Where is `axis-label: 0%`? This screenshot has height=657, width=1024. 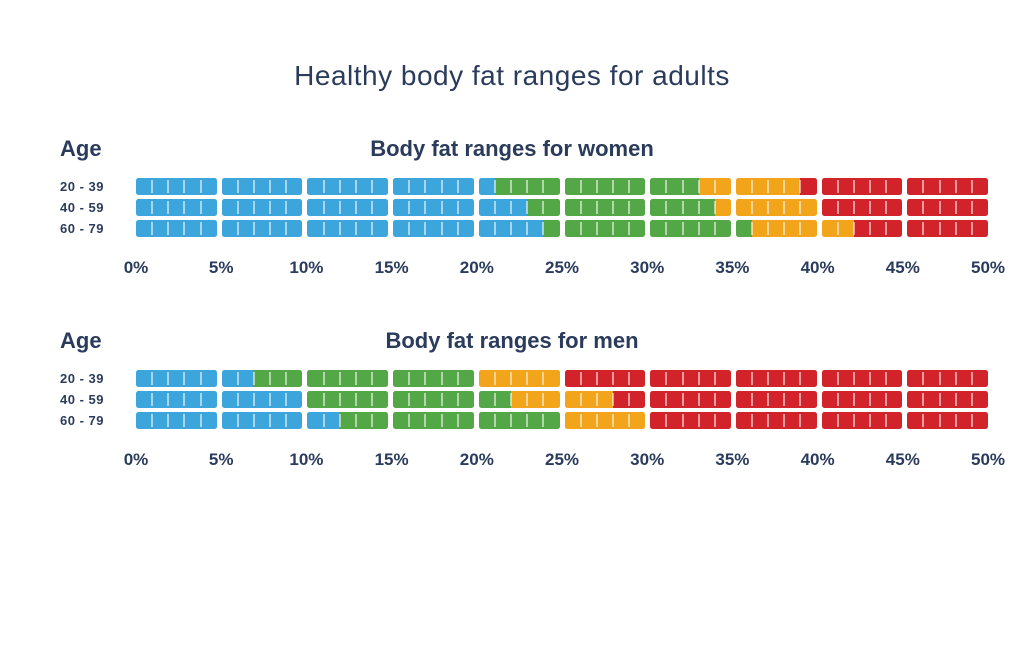 axis-label: 0% is located at coordinates (136, 267).